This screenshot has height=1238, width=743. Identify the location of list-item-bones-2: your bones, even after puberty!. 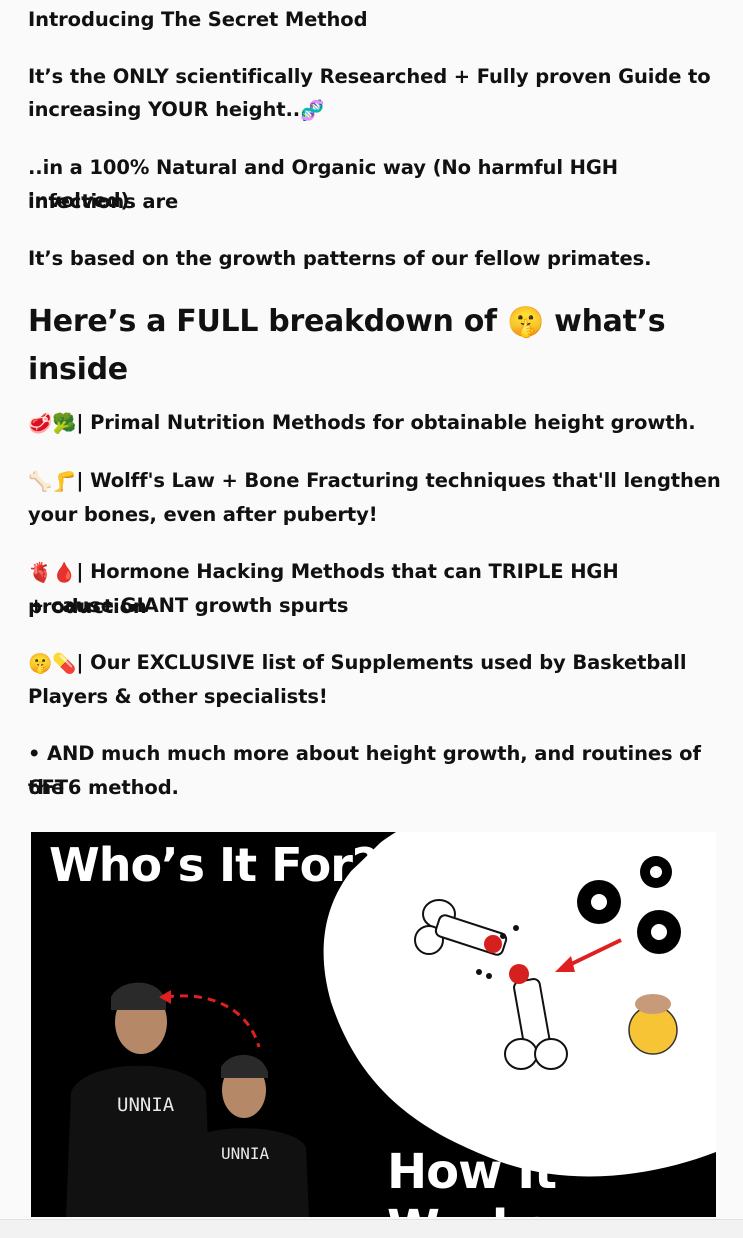
(203, 514).